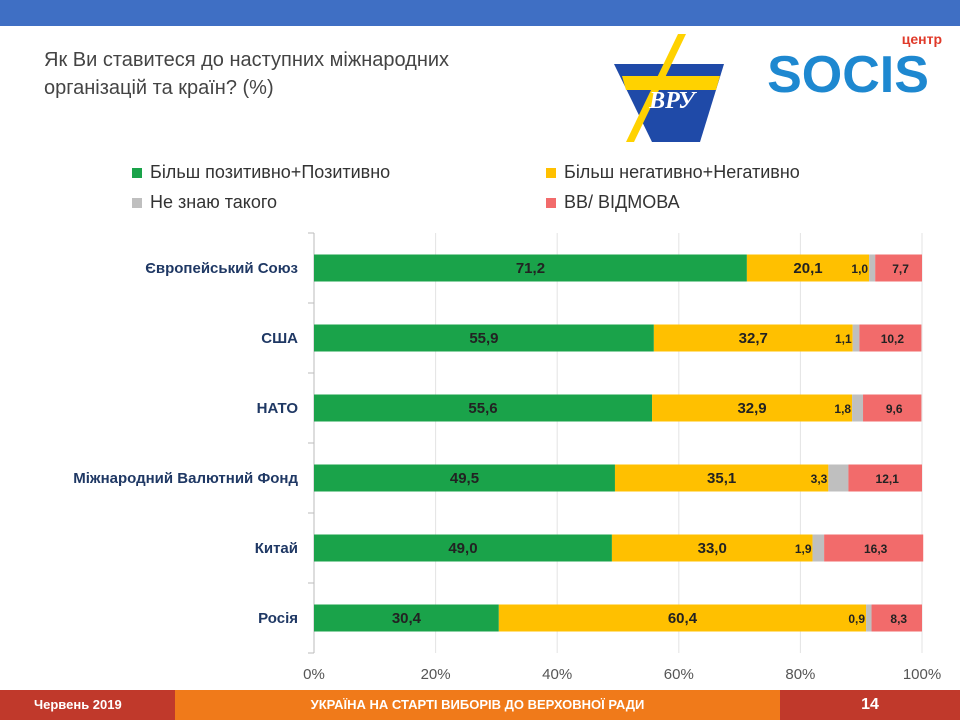 The image size is (960, 720). What do you see at coordinates (800, 674) in the screenshot?
I see `x-tick-label: 80%` at bounding box center [800, 674].